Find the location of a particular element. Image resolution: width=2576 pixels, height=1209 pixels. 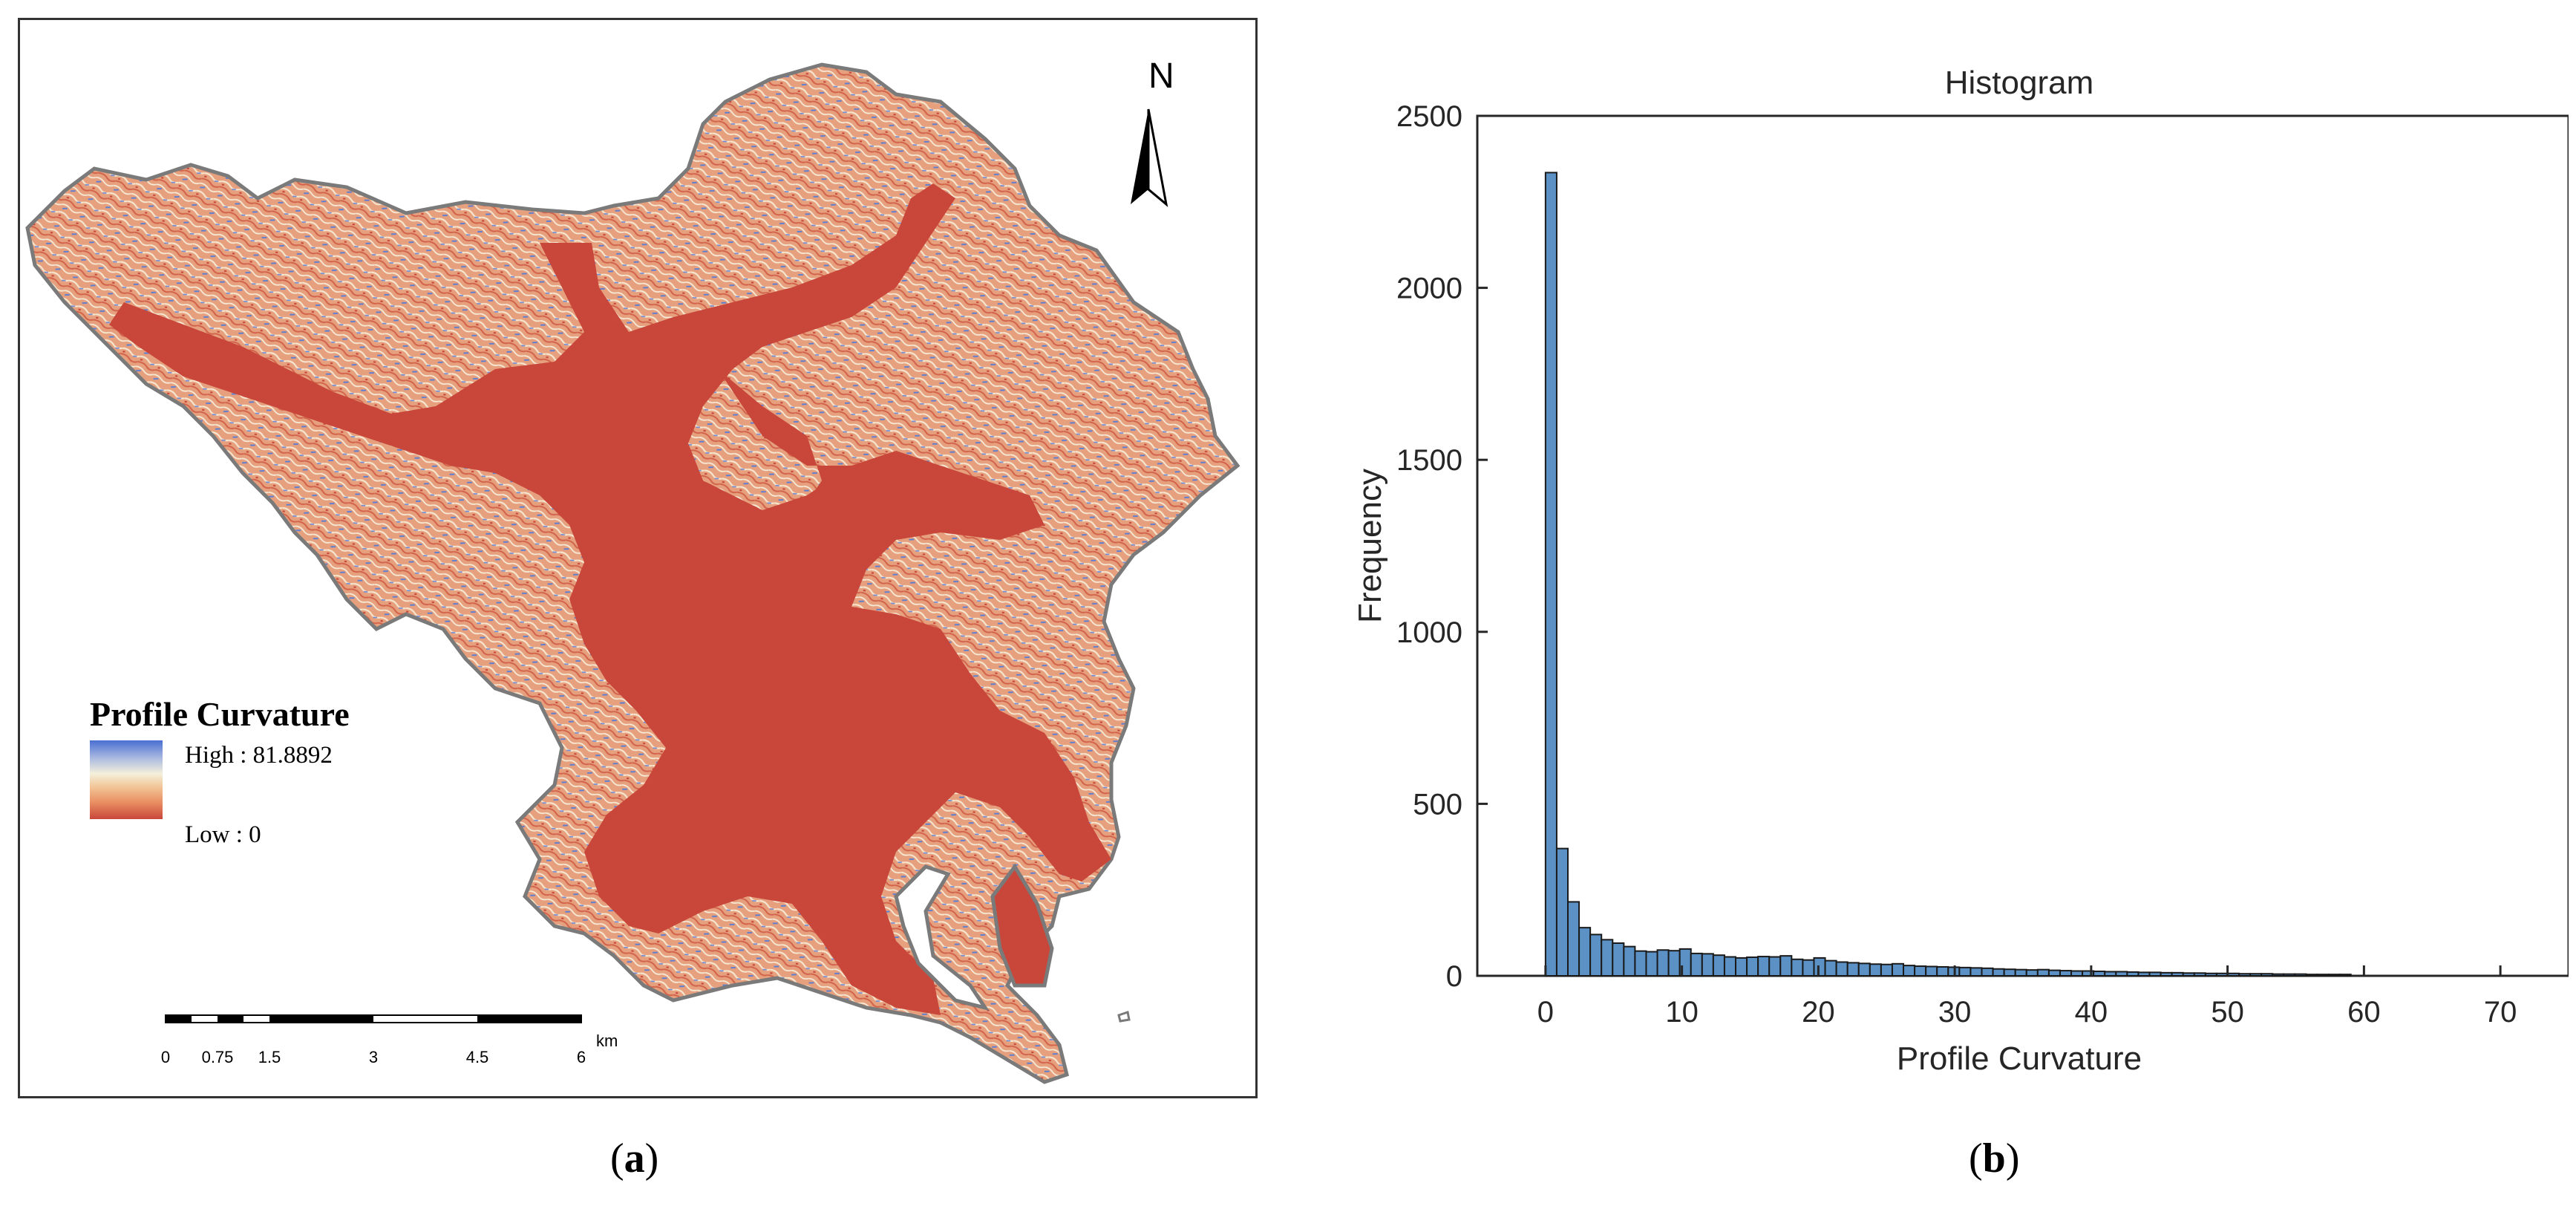

legend-low-label: Low : 0 is located at coordinates (223, 834).